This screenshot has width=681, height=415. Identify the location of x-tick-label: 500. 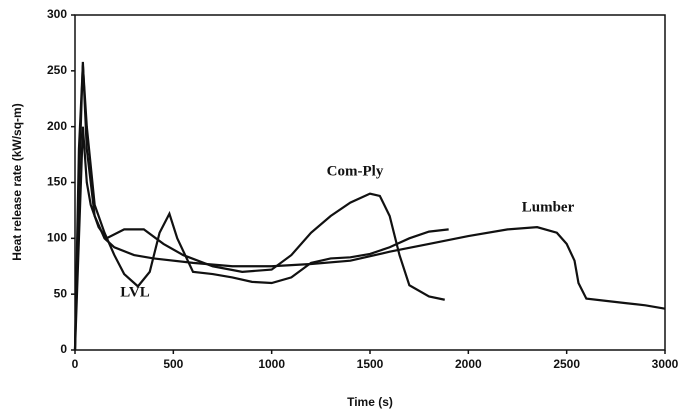
(173, 364).